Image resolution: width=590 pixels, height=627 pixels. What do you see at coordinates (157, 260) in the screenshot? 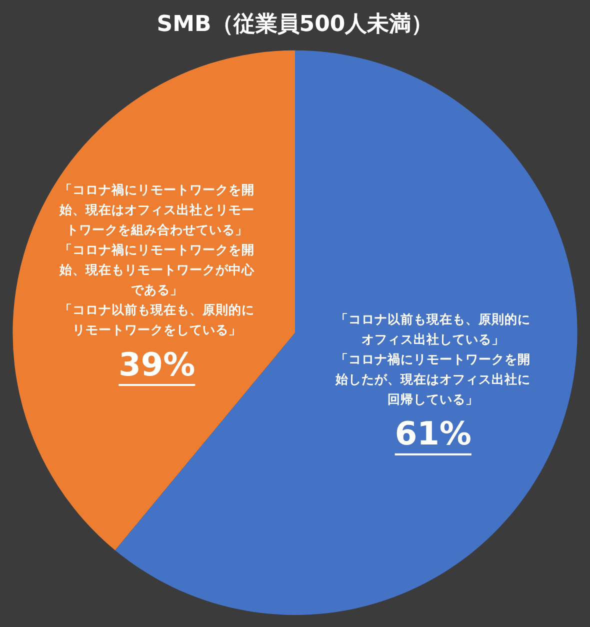
I see `slice-label: 「コロナ禍にリモートワークを開始、現在はオフィス出社とリモートワークを組み合わせている」「コロナ禍にリモートワークを開始、現在もリモートワークが中心である」「コロナ以前も現在も、原則的にリモートワークをしている」` at bounding box center [157, 260].